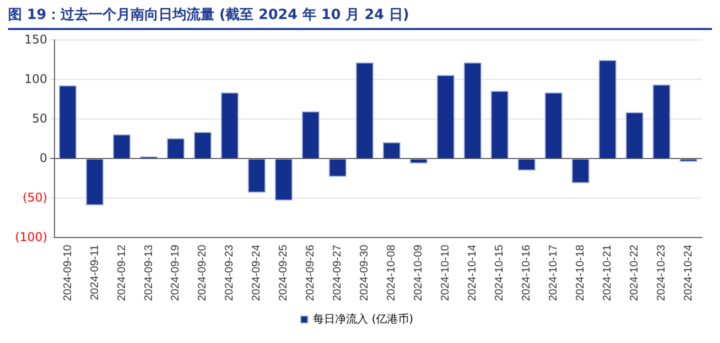 This screenshot has width=720, height=343. Describe the element at coordinates (40, 118) in the screenshot. I see `y-tick-label: 50` at that location.